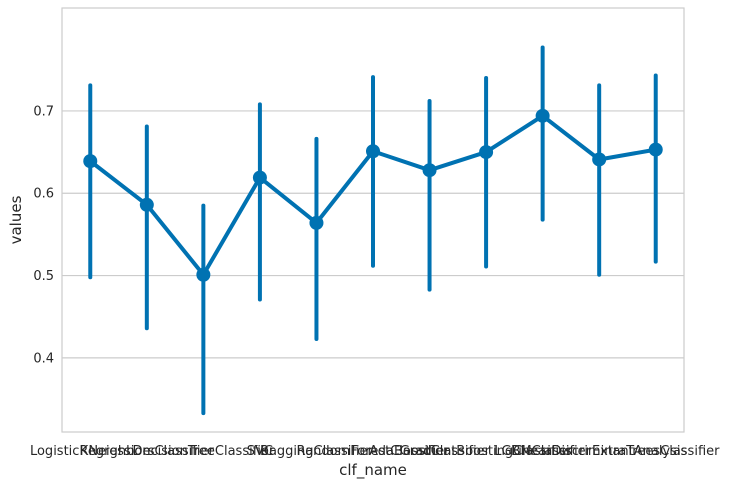 The image size is (732, 488). What do you see at coordinates (430, 451) in the screenshot?
I see `x-tick-label: AdaBoostClassifier` at bounding box center [430, 451].